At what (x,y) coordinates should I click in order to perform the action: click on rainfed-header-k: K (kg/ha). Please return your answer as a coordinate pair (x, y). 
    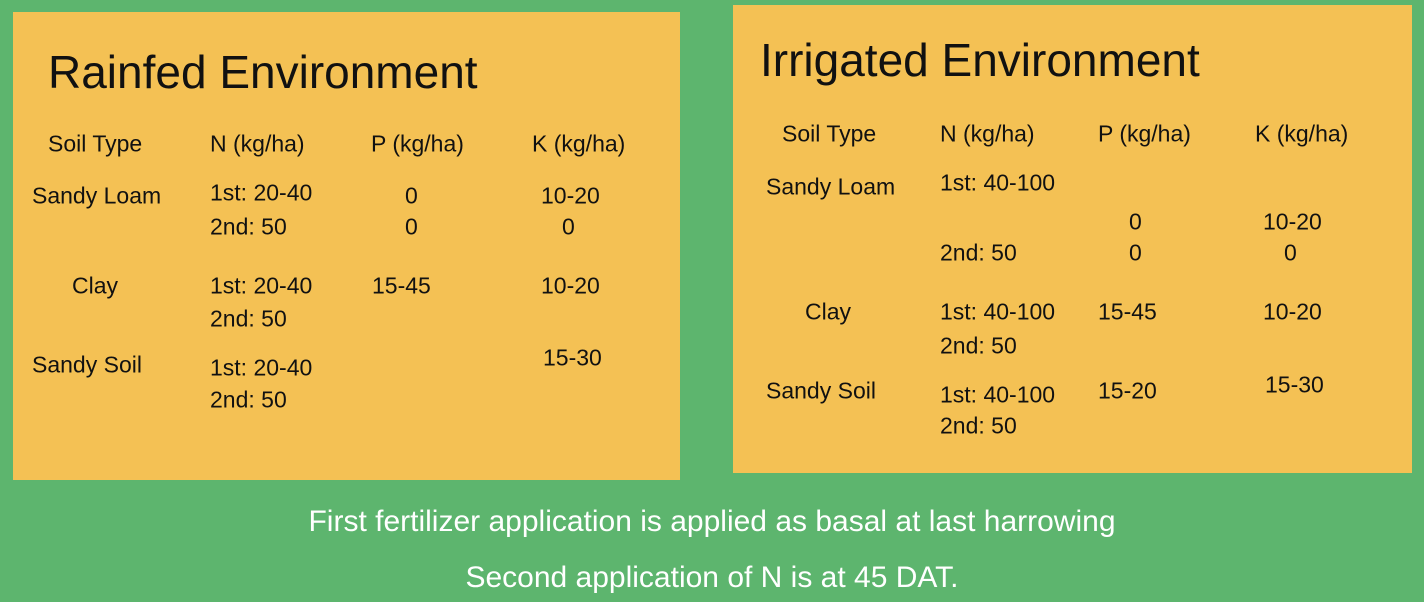
    Looking at the image, I should click on (579, 143).